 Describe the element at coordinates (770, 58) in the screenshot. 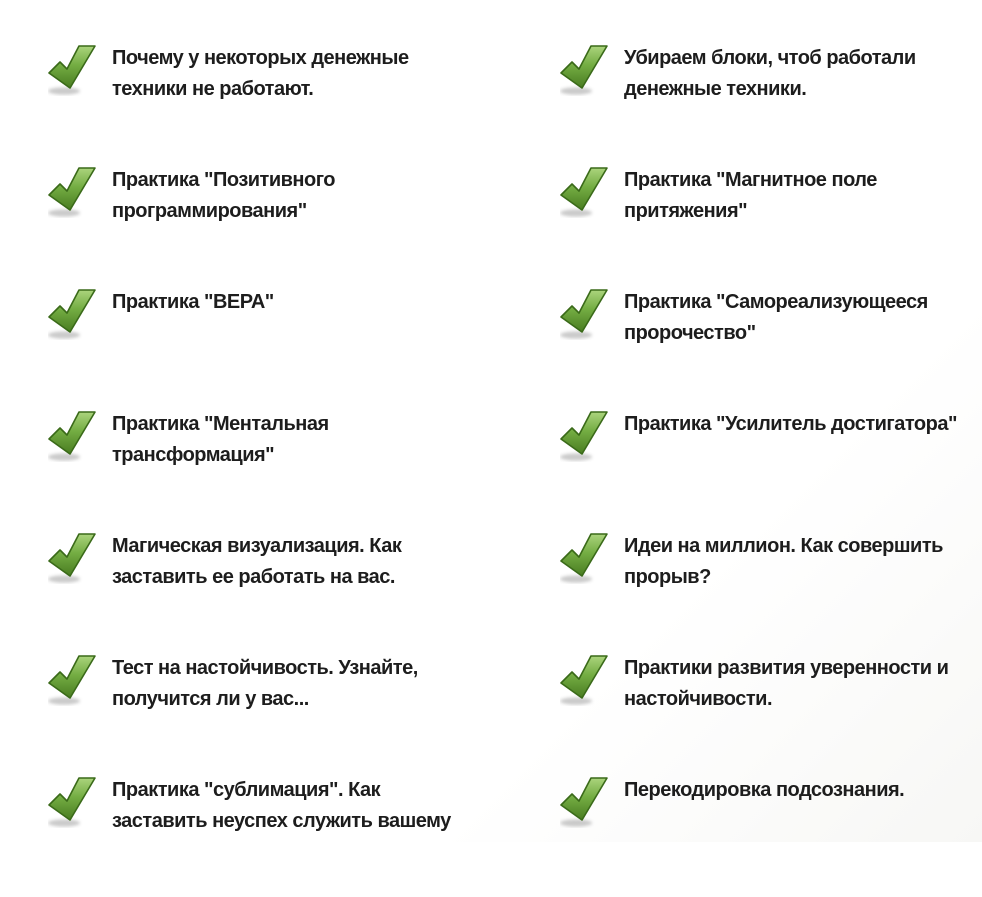

I see `list-item-line: Убираем блоки, чтоб работали` at that location.